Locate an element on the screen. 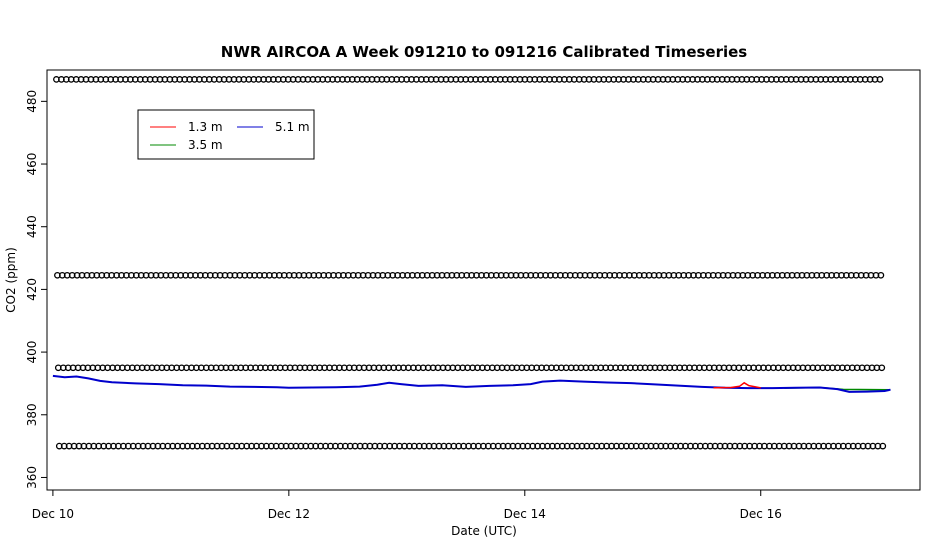  x-axis: Dec 10 Dec 12 Dec 14 Dec 16 is located at coordinates (407, 505).